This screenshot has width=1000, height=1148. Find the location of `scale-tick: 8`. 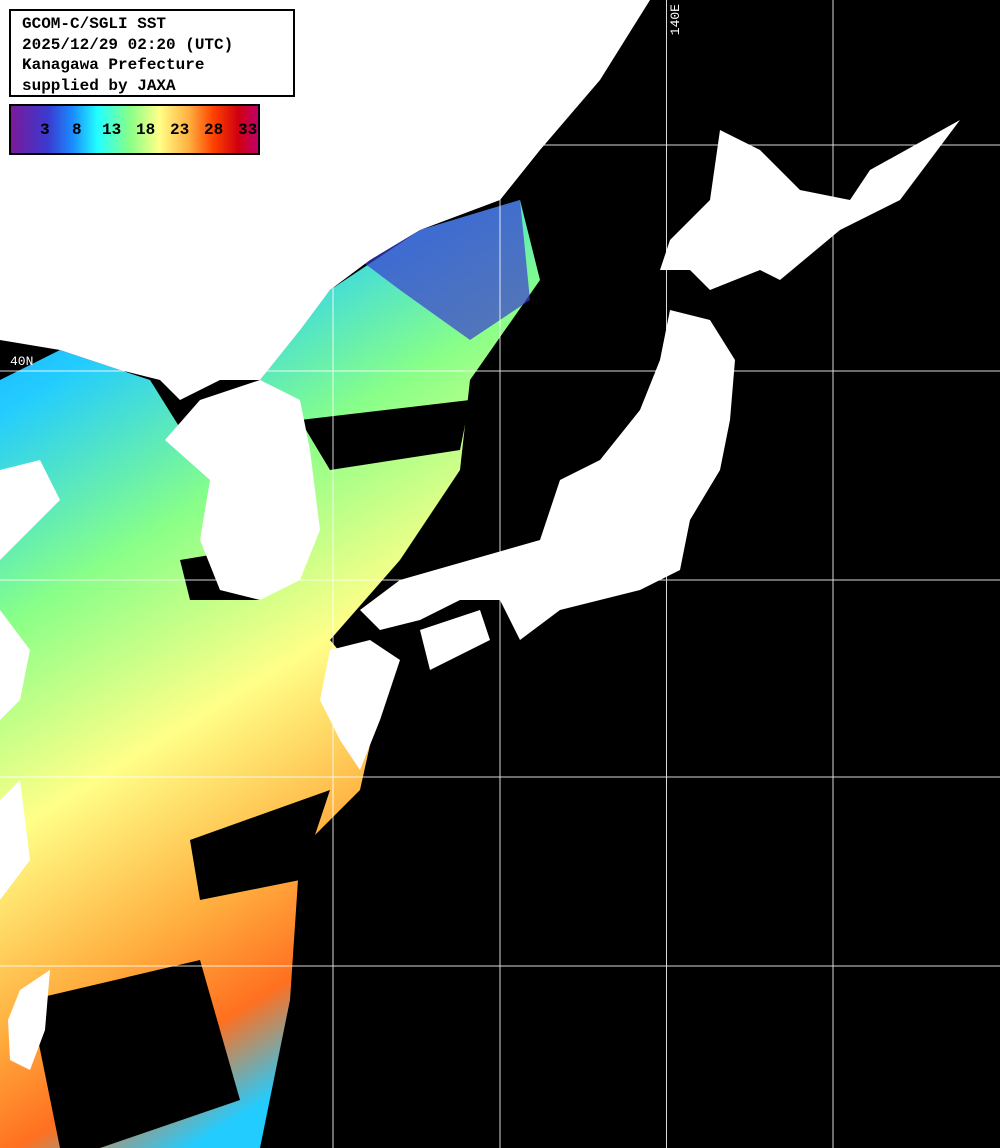

scale-tick: 8 is located at coordinates (77, 130).